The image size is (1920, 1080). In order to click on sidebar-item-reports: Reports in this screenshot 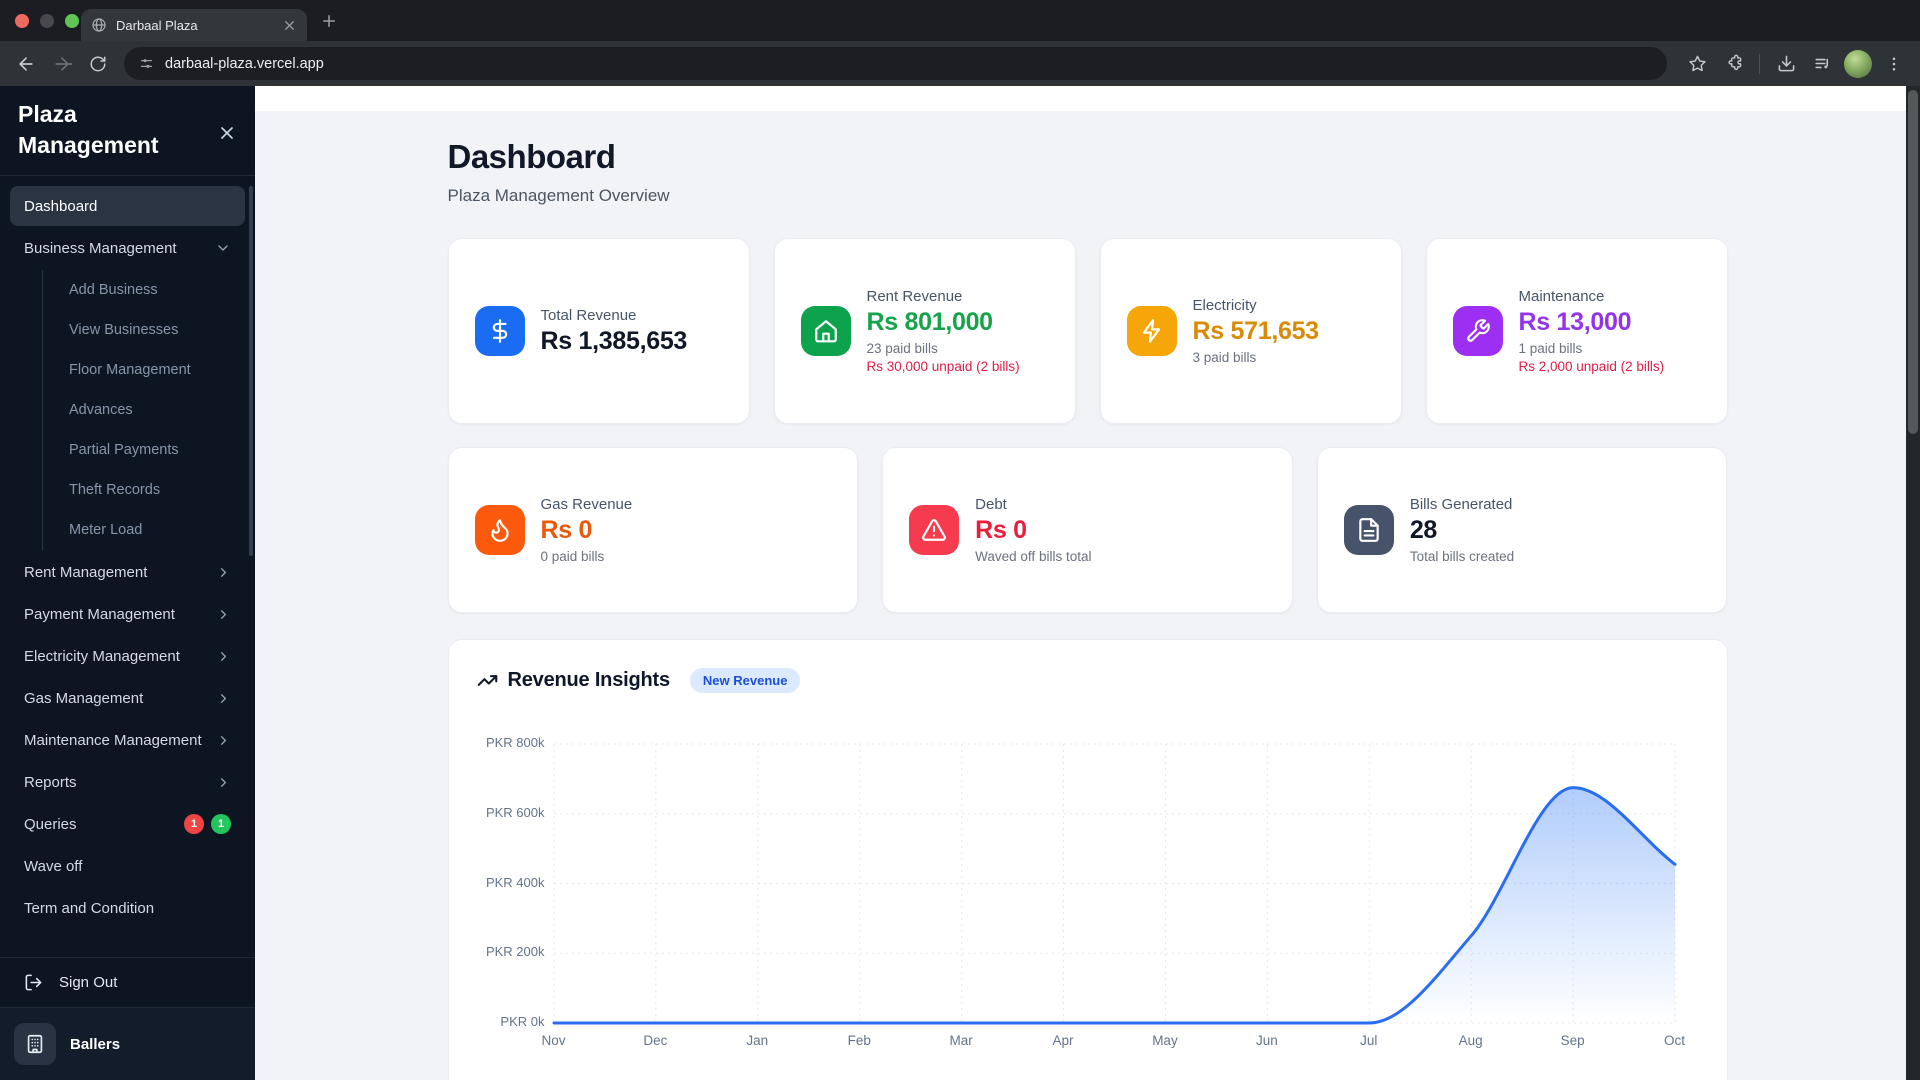, I will do `click(127, 782)`.